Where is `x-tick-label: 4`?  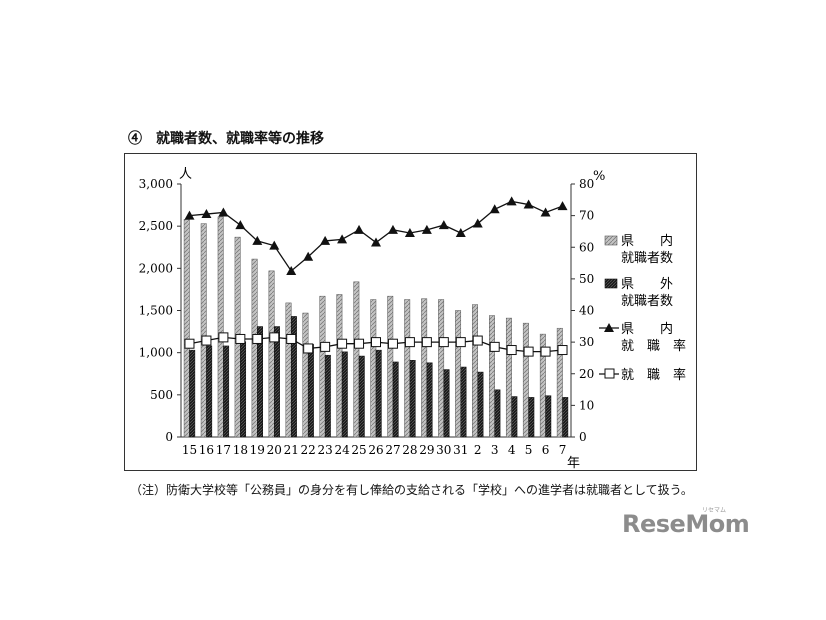
x-tick-label: 4 is located at coordinates (512, 450).